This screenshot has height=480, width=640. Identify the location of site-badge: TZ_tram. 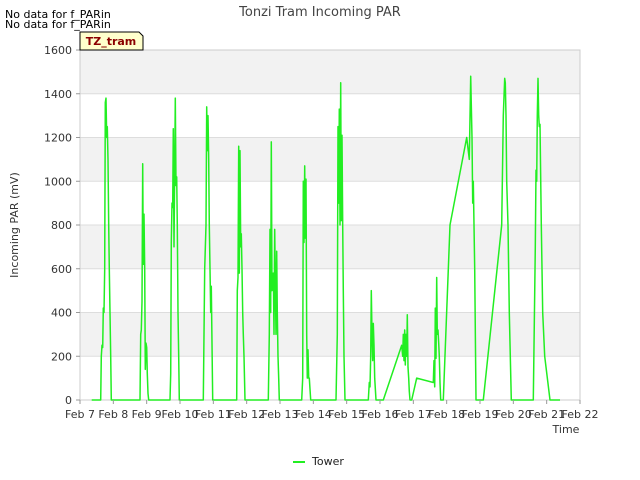
(111, 41).